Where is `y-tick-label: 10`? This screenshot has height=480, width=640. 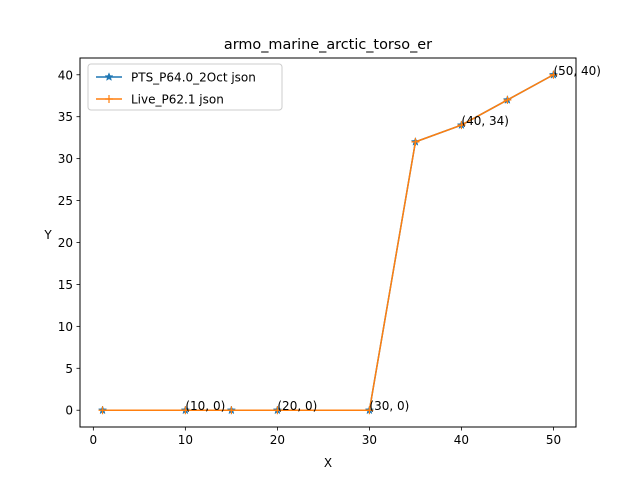
y-tick-label: 10 is located at coordinates (65, 327).